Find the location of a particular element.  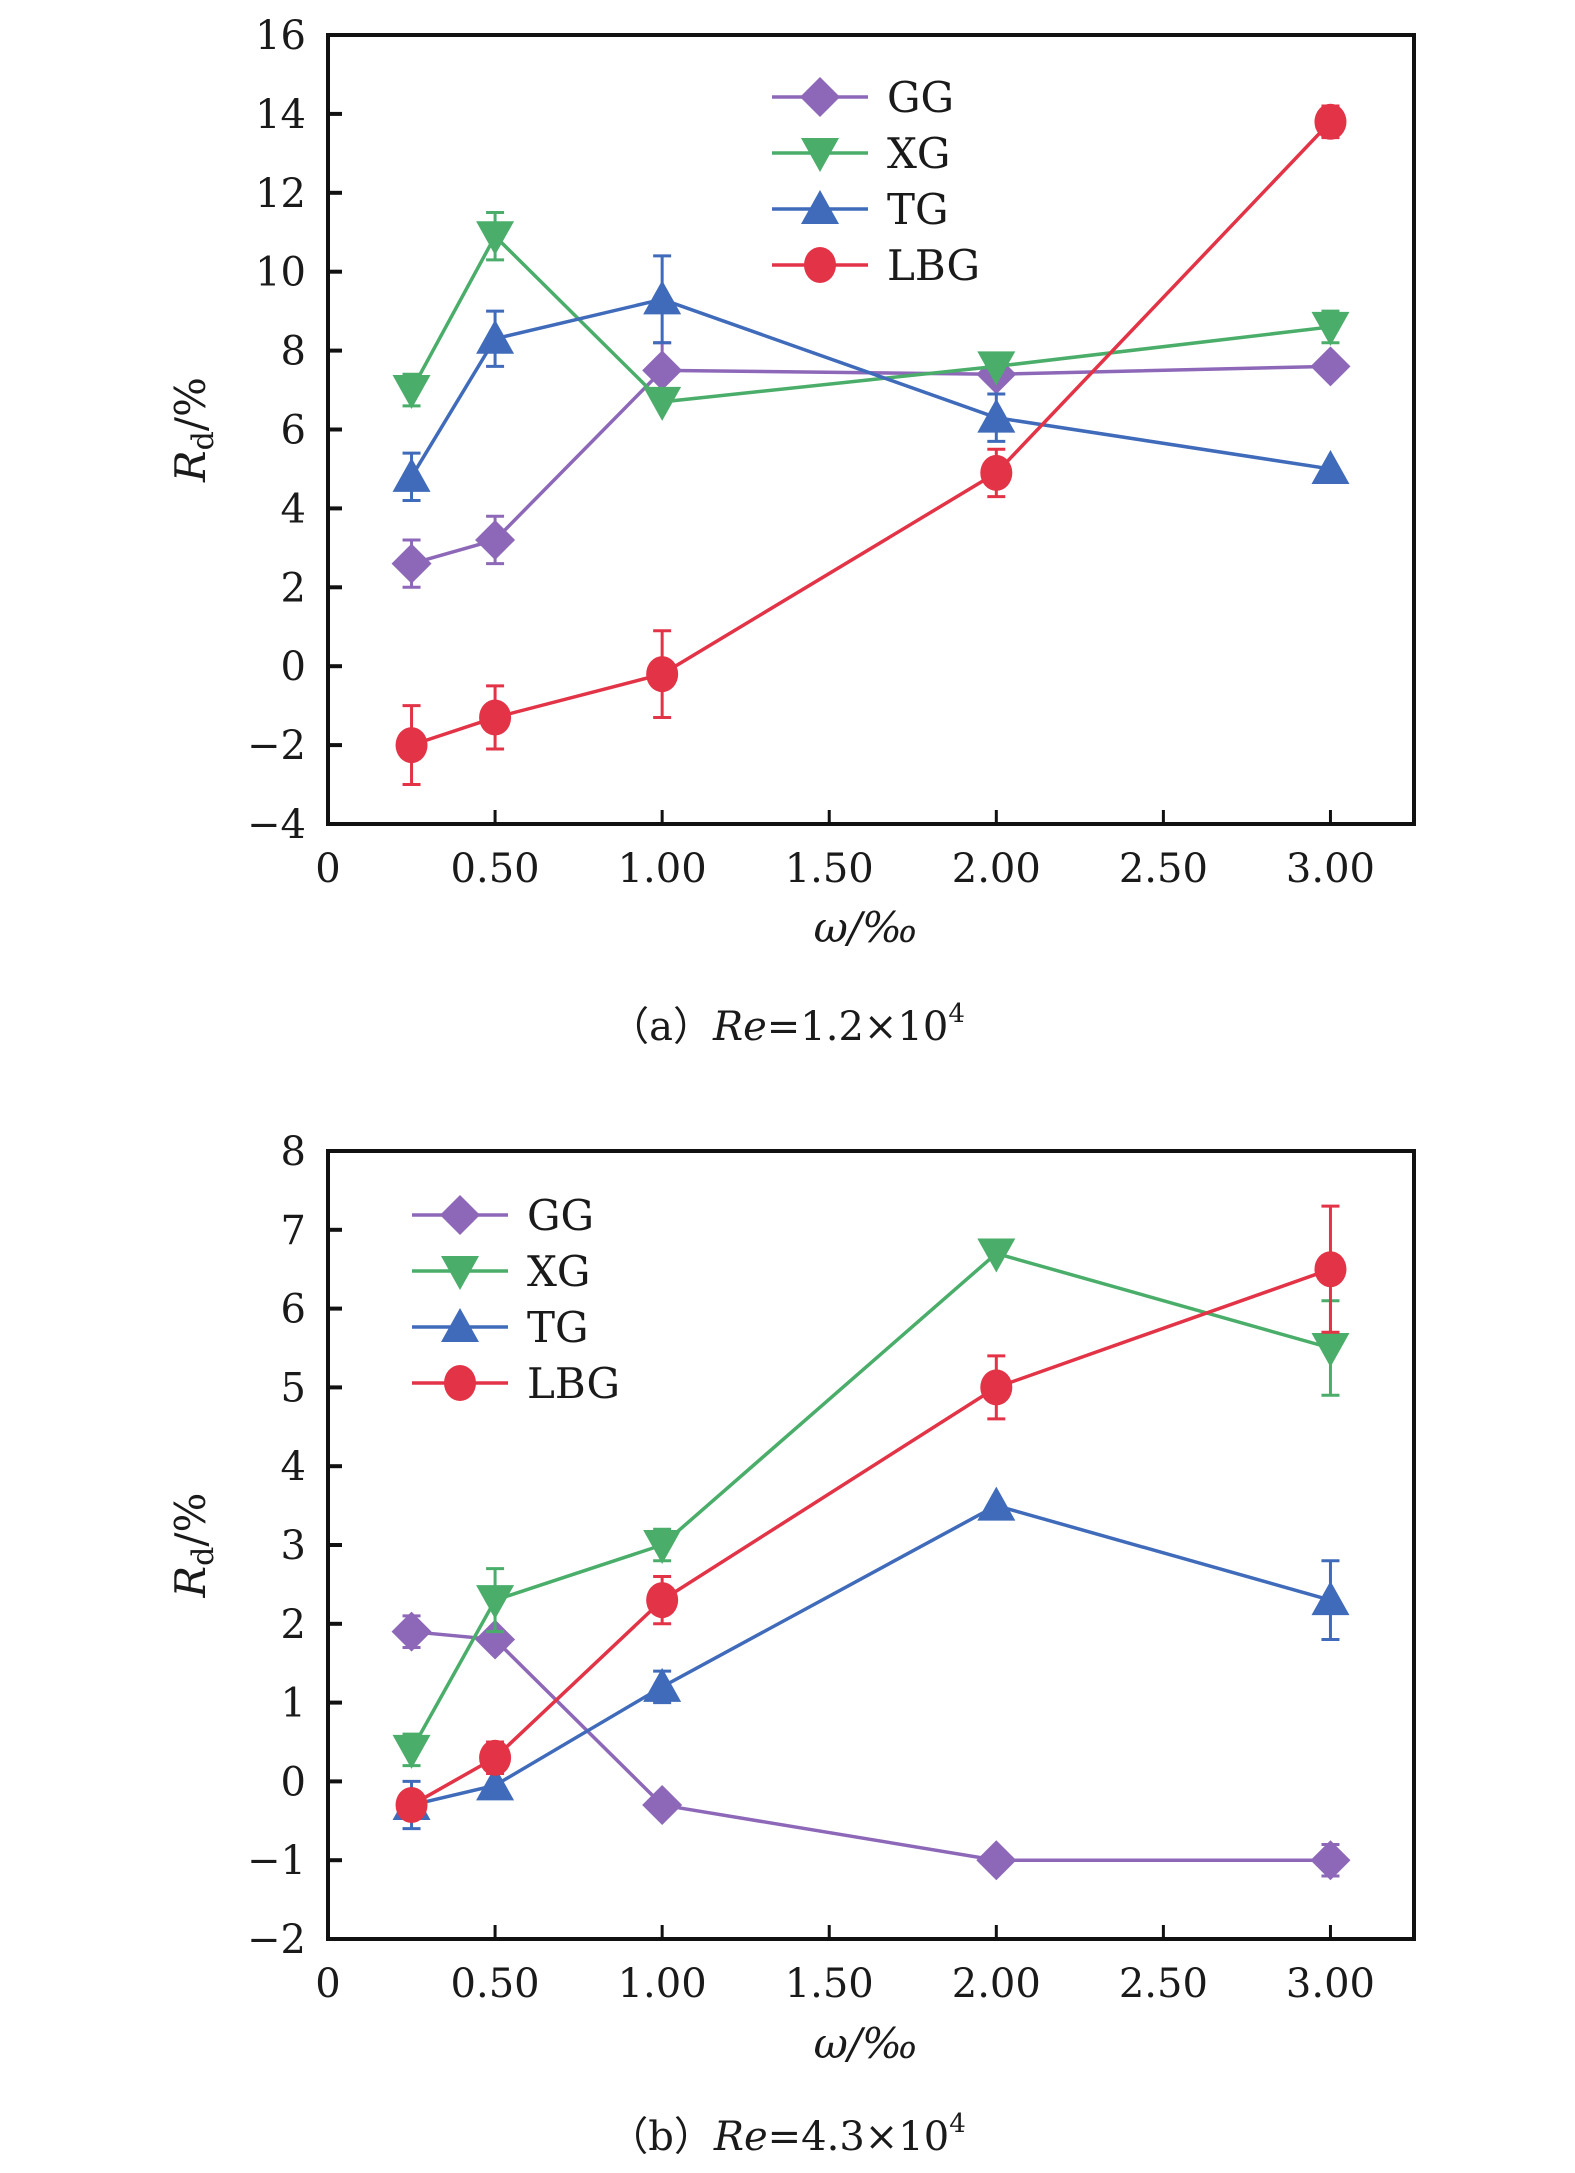

legend: GG XG TG LBG is located at coordinates (876, 181).